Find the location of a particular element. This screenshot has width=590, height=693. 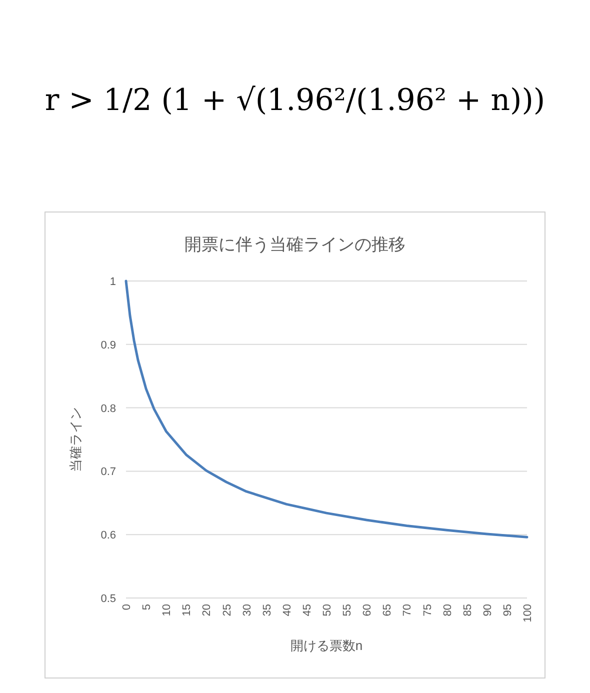

x-tick-label: 50 is located at coordinates (328, 610).